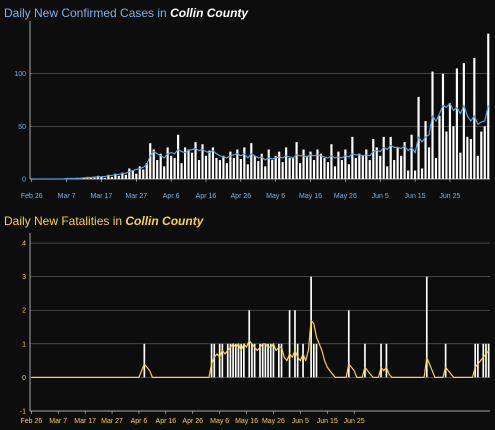 The height and width of the screenshot is (430, 495). What do you see at coordinates (164, 221) in the screenshot?
I see `fatalities-title-county: Collin County` at bounding box center [164, 221].